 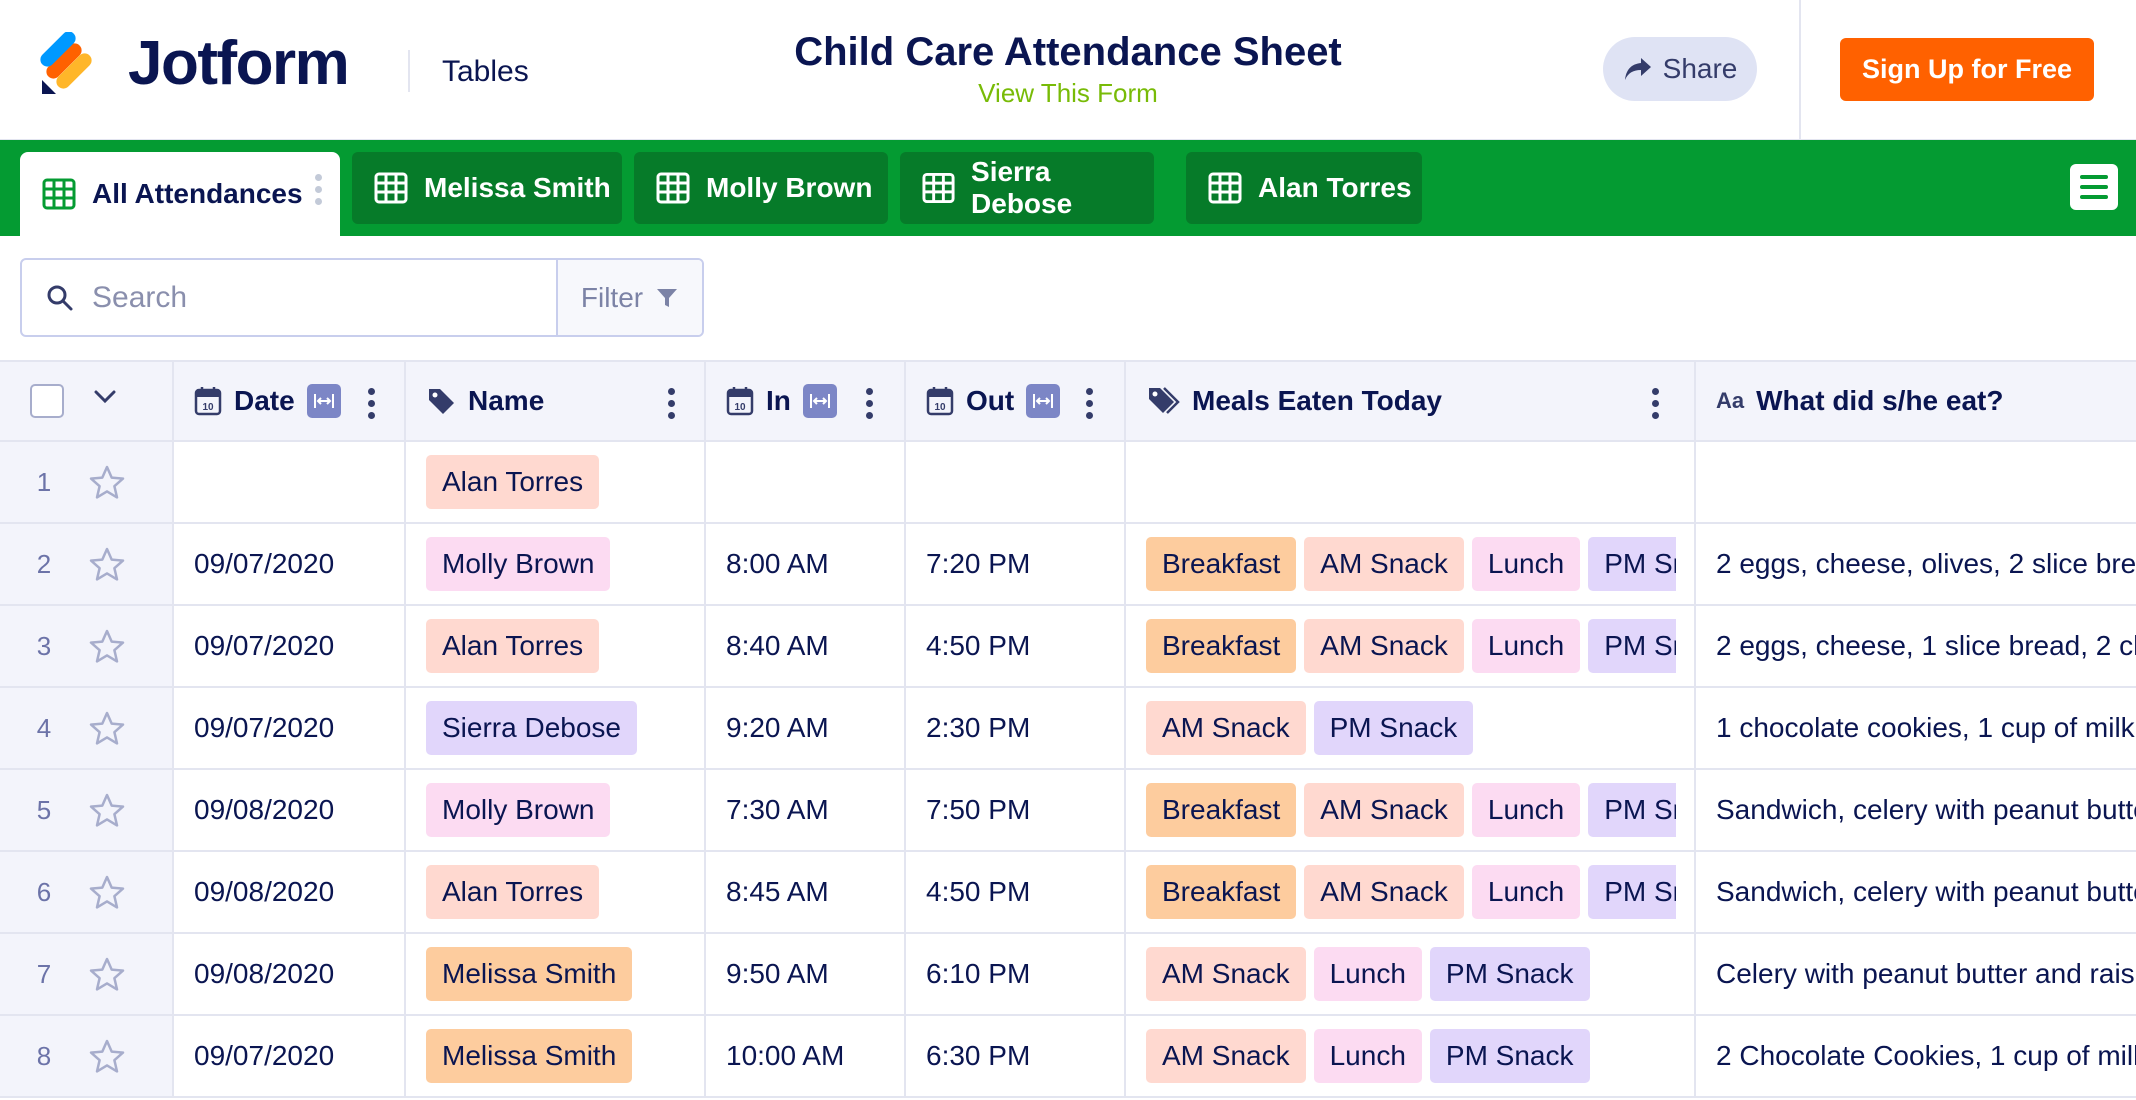 I want to click on what-cell: 2 eggs, cheese, 1 slice bread, 2 ch, so click(x=1916, y=646).